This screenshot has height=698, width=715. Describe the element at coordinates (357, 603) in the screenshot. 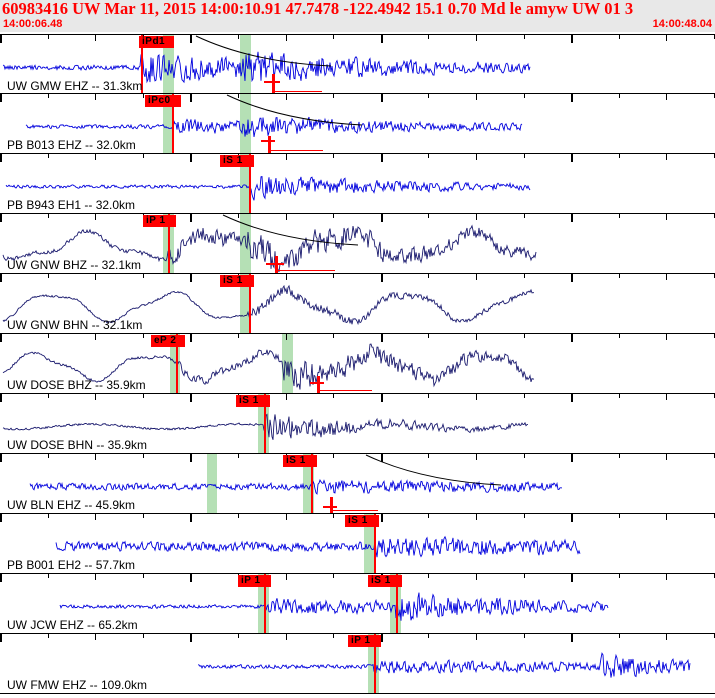

I see `trace-pane: iP 1 iS 1 UW JCW EHZ -- 65.2km` at that location.